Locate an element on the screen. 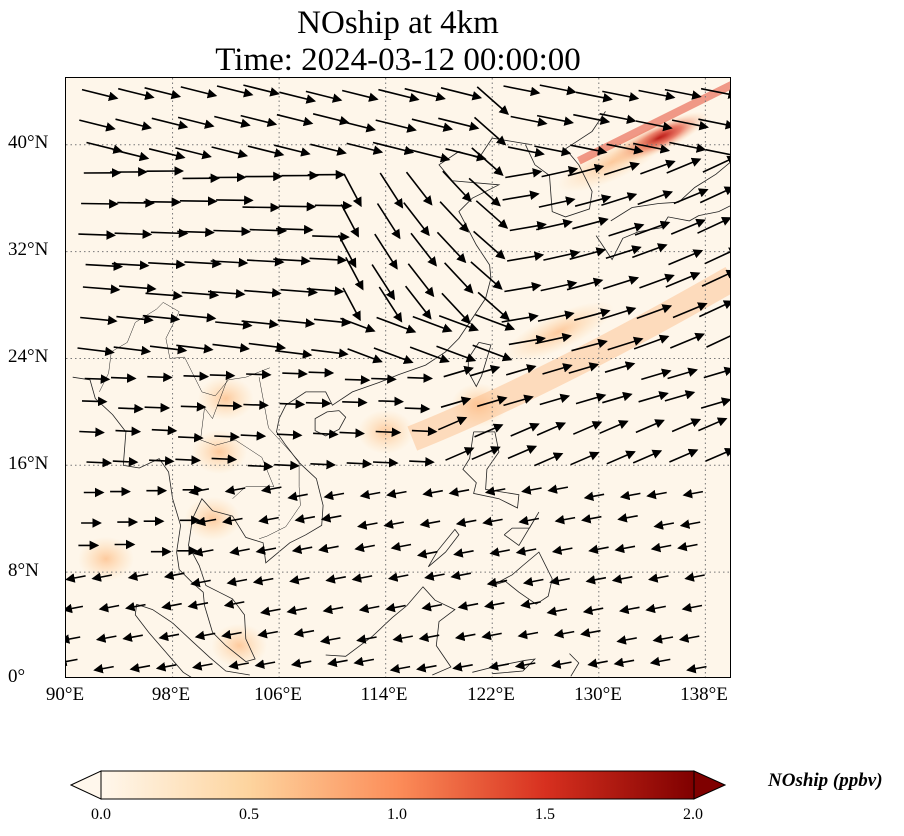 Image resolution: width=904 pixels, height=836 pixels. lon-tick-130e: 130°E is located at coordinates (598, 694).